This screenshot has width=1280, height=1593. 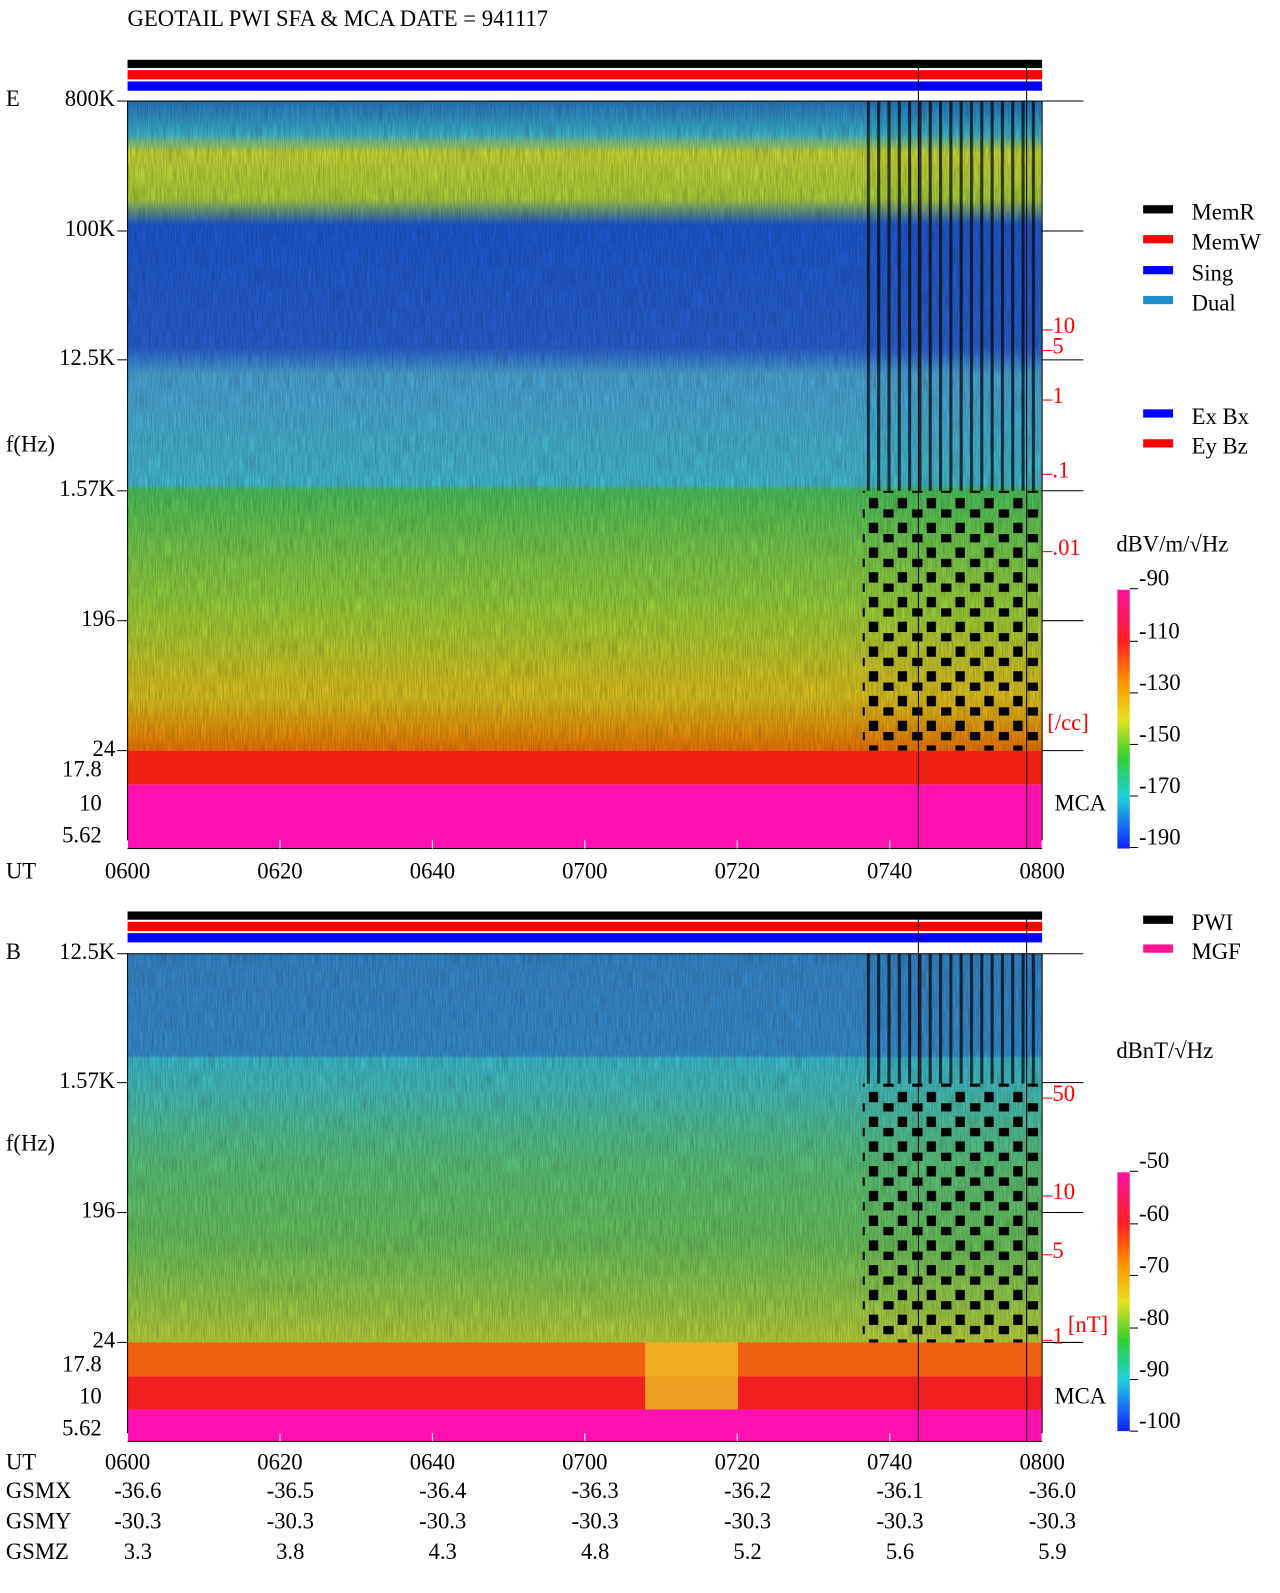 What do you see at coordinates (1159, 630) in the screenshot?
I see `colorbar-tick-label: -110` at bounding box center [1159, 630].